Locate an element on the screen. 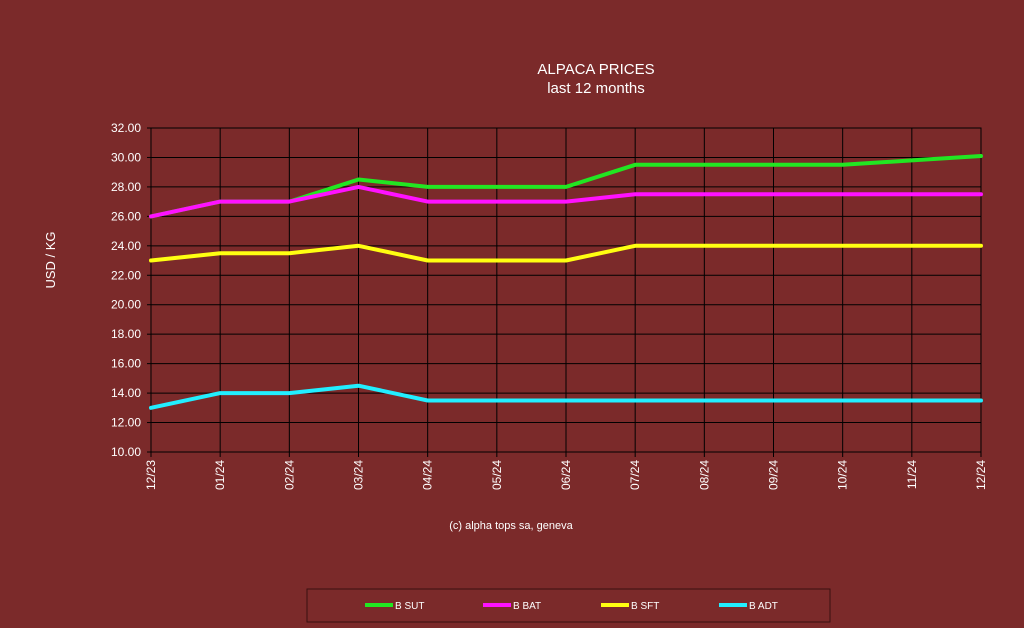  x-tick-label: 10/24 is located at coordinates (843, 475).